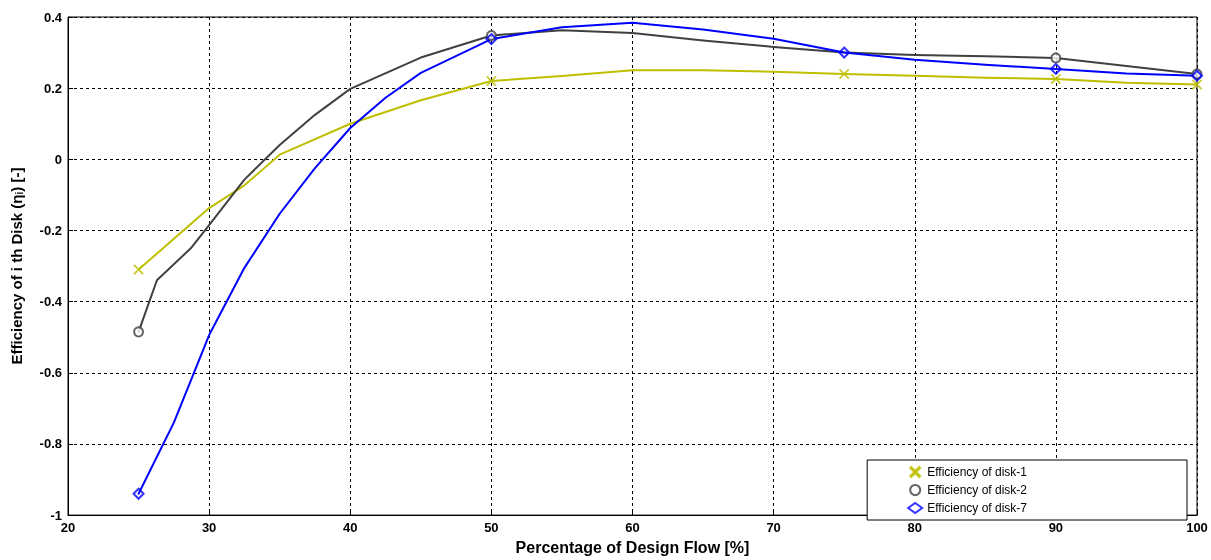 This screenshot has width=1211, height=560. Describe the element at coordinates (52, 88) in the screenshot. I see `y-tick-label: 0.2` at that location.